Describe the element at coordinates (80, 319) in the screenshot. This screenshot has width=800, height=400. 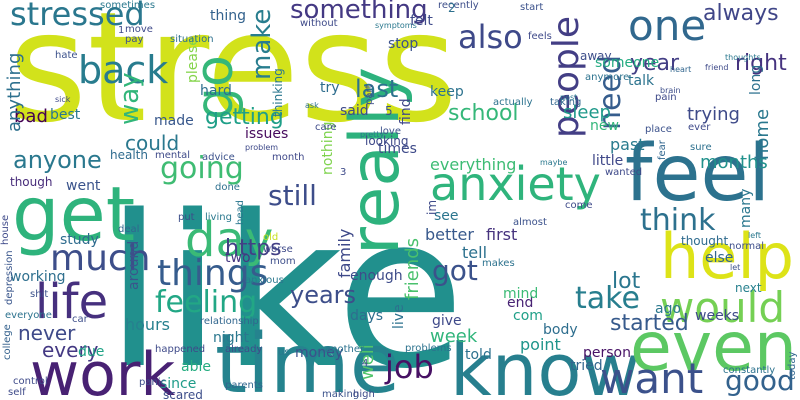
I see `cloud-word: car` at that location.